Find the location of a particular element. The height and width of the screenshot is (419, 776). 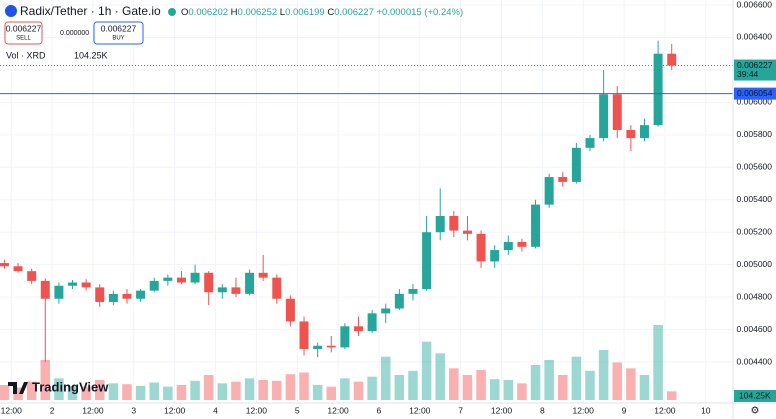

ohlc-key: L is located at coordinates (282, 12).